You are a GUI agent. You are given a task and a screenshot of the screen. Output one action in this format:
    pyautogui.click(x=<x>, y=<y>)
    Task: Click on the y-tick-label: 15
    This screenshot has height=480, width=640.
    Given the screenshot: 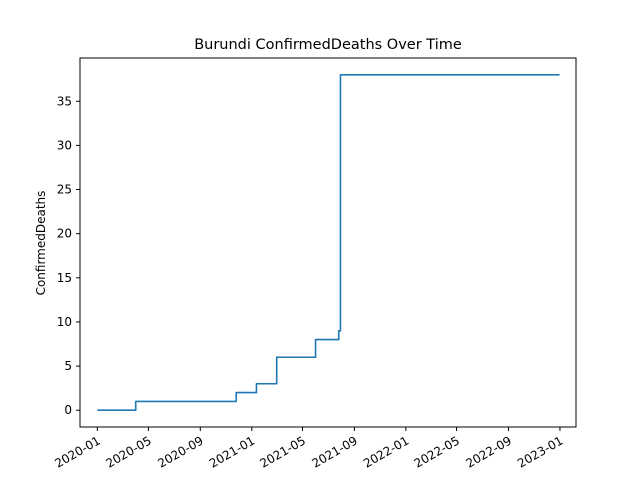 What is the action you would take?
    pyautogui.click(x=64, y=278)
    